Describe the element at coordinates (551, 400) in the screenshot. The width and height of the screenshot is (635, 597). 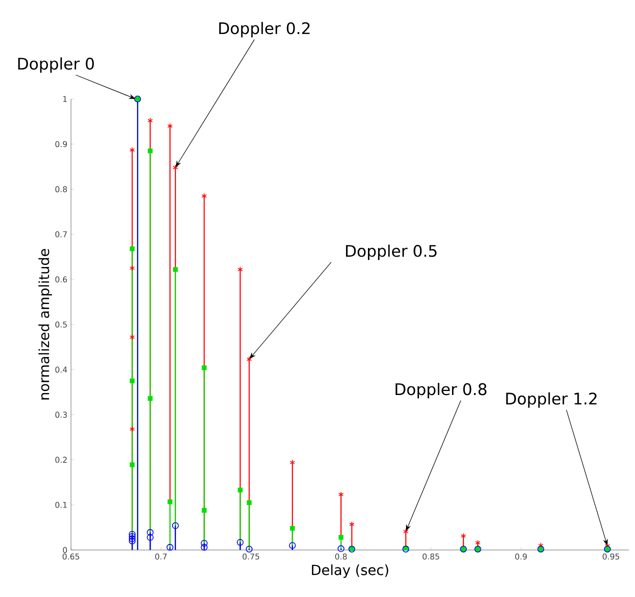
I see `annotation: Doppler 1.2` at that location.